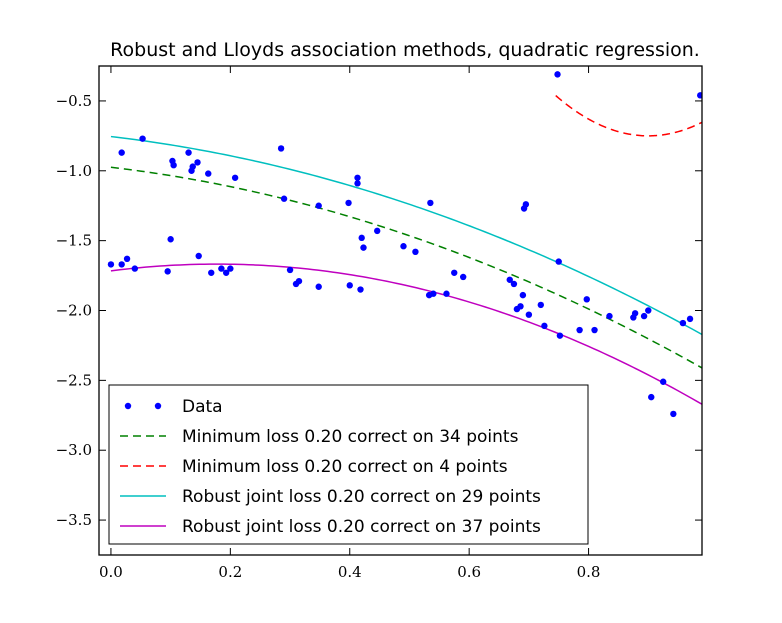  I want to click on y-tick-label: −2.0, so click(74, 311).